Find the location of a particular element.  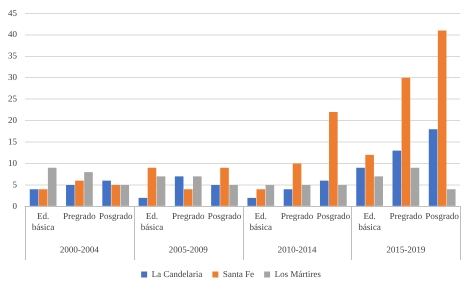

y-tick-label: 20 is located at coordinates (13, 119).